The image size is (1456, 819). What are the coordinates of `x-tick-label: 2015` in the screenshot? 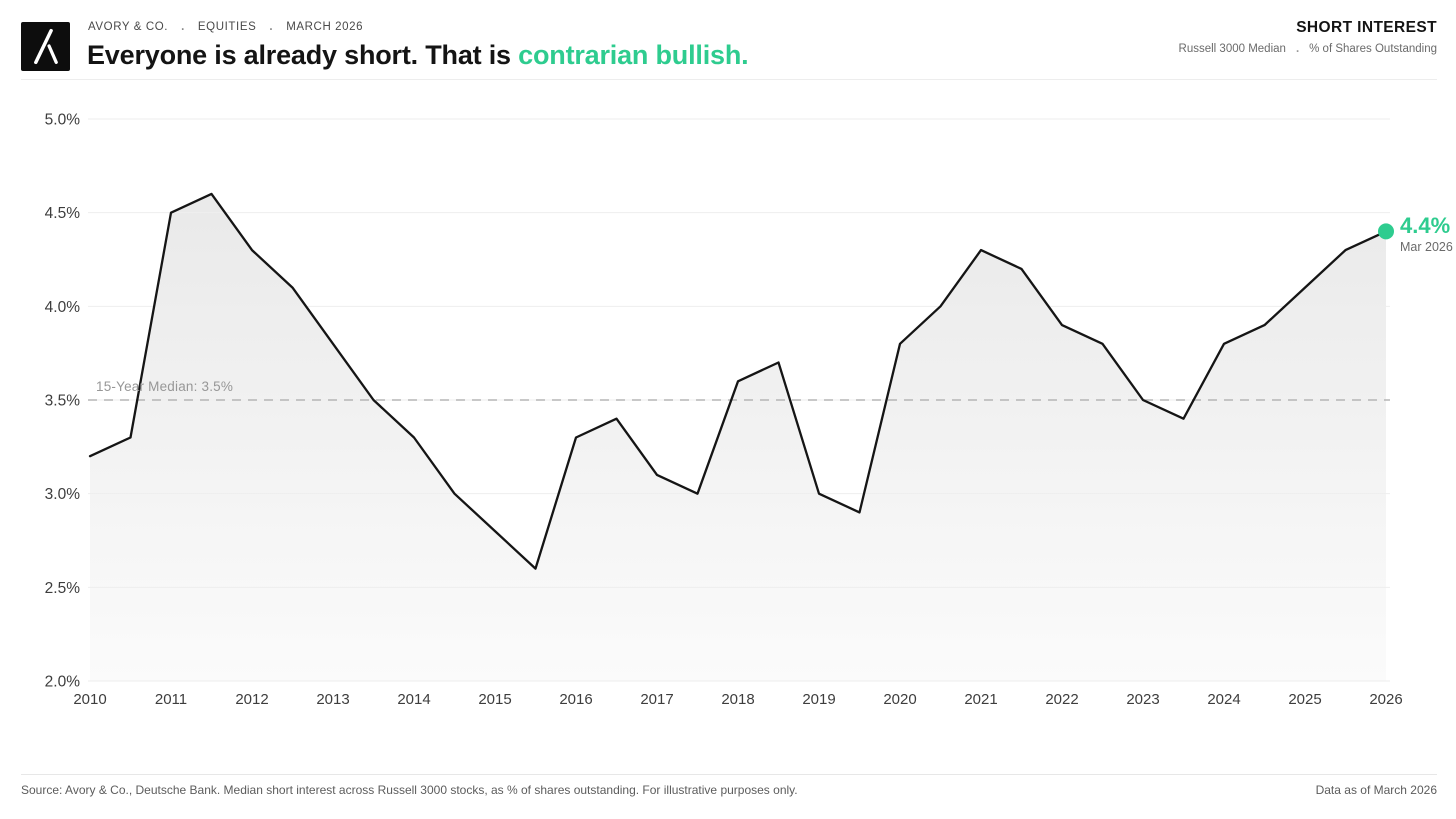 It's located at (494, 699).